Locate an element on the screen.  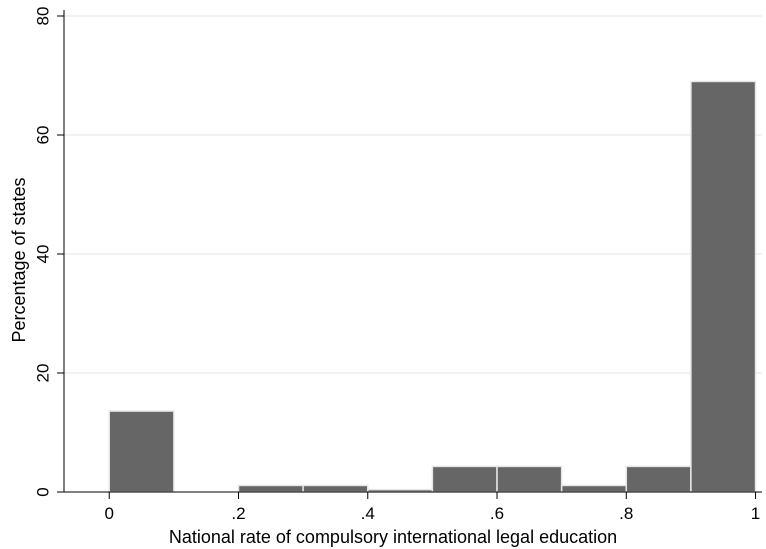
y-tick-label-2: 40 is located at coordinates (42, 254).